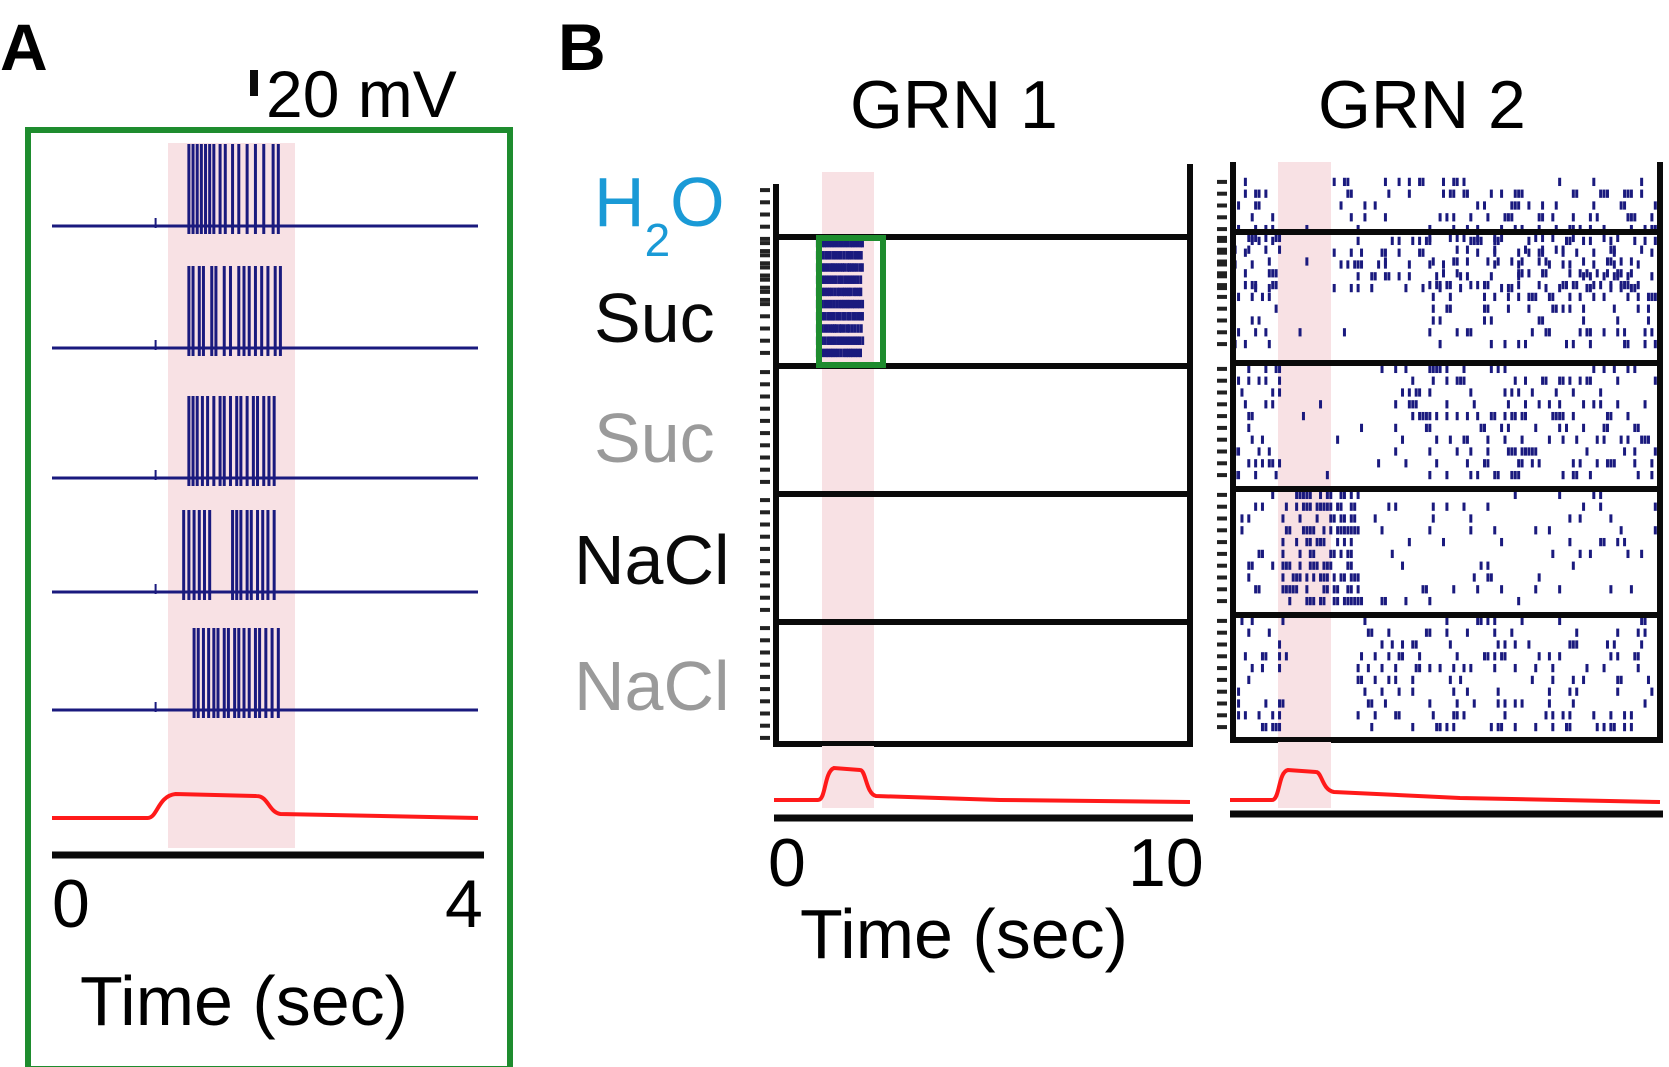 This screenshot has width=1669, height=1067. I want to click on panel-b-label: B, so click(582, 47).